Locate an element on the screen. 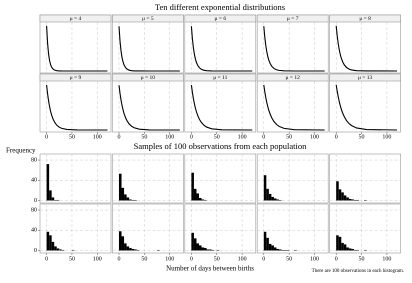 This screenshot has width=412, height=283. x-axis-label: Number of days between births is located at coordinates (210, 269).